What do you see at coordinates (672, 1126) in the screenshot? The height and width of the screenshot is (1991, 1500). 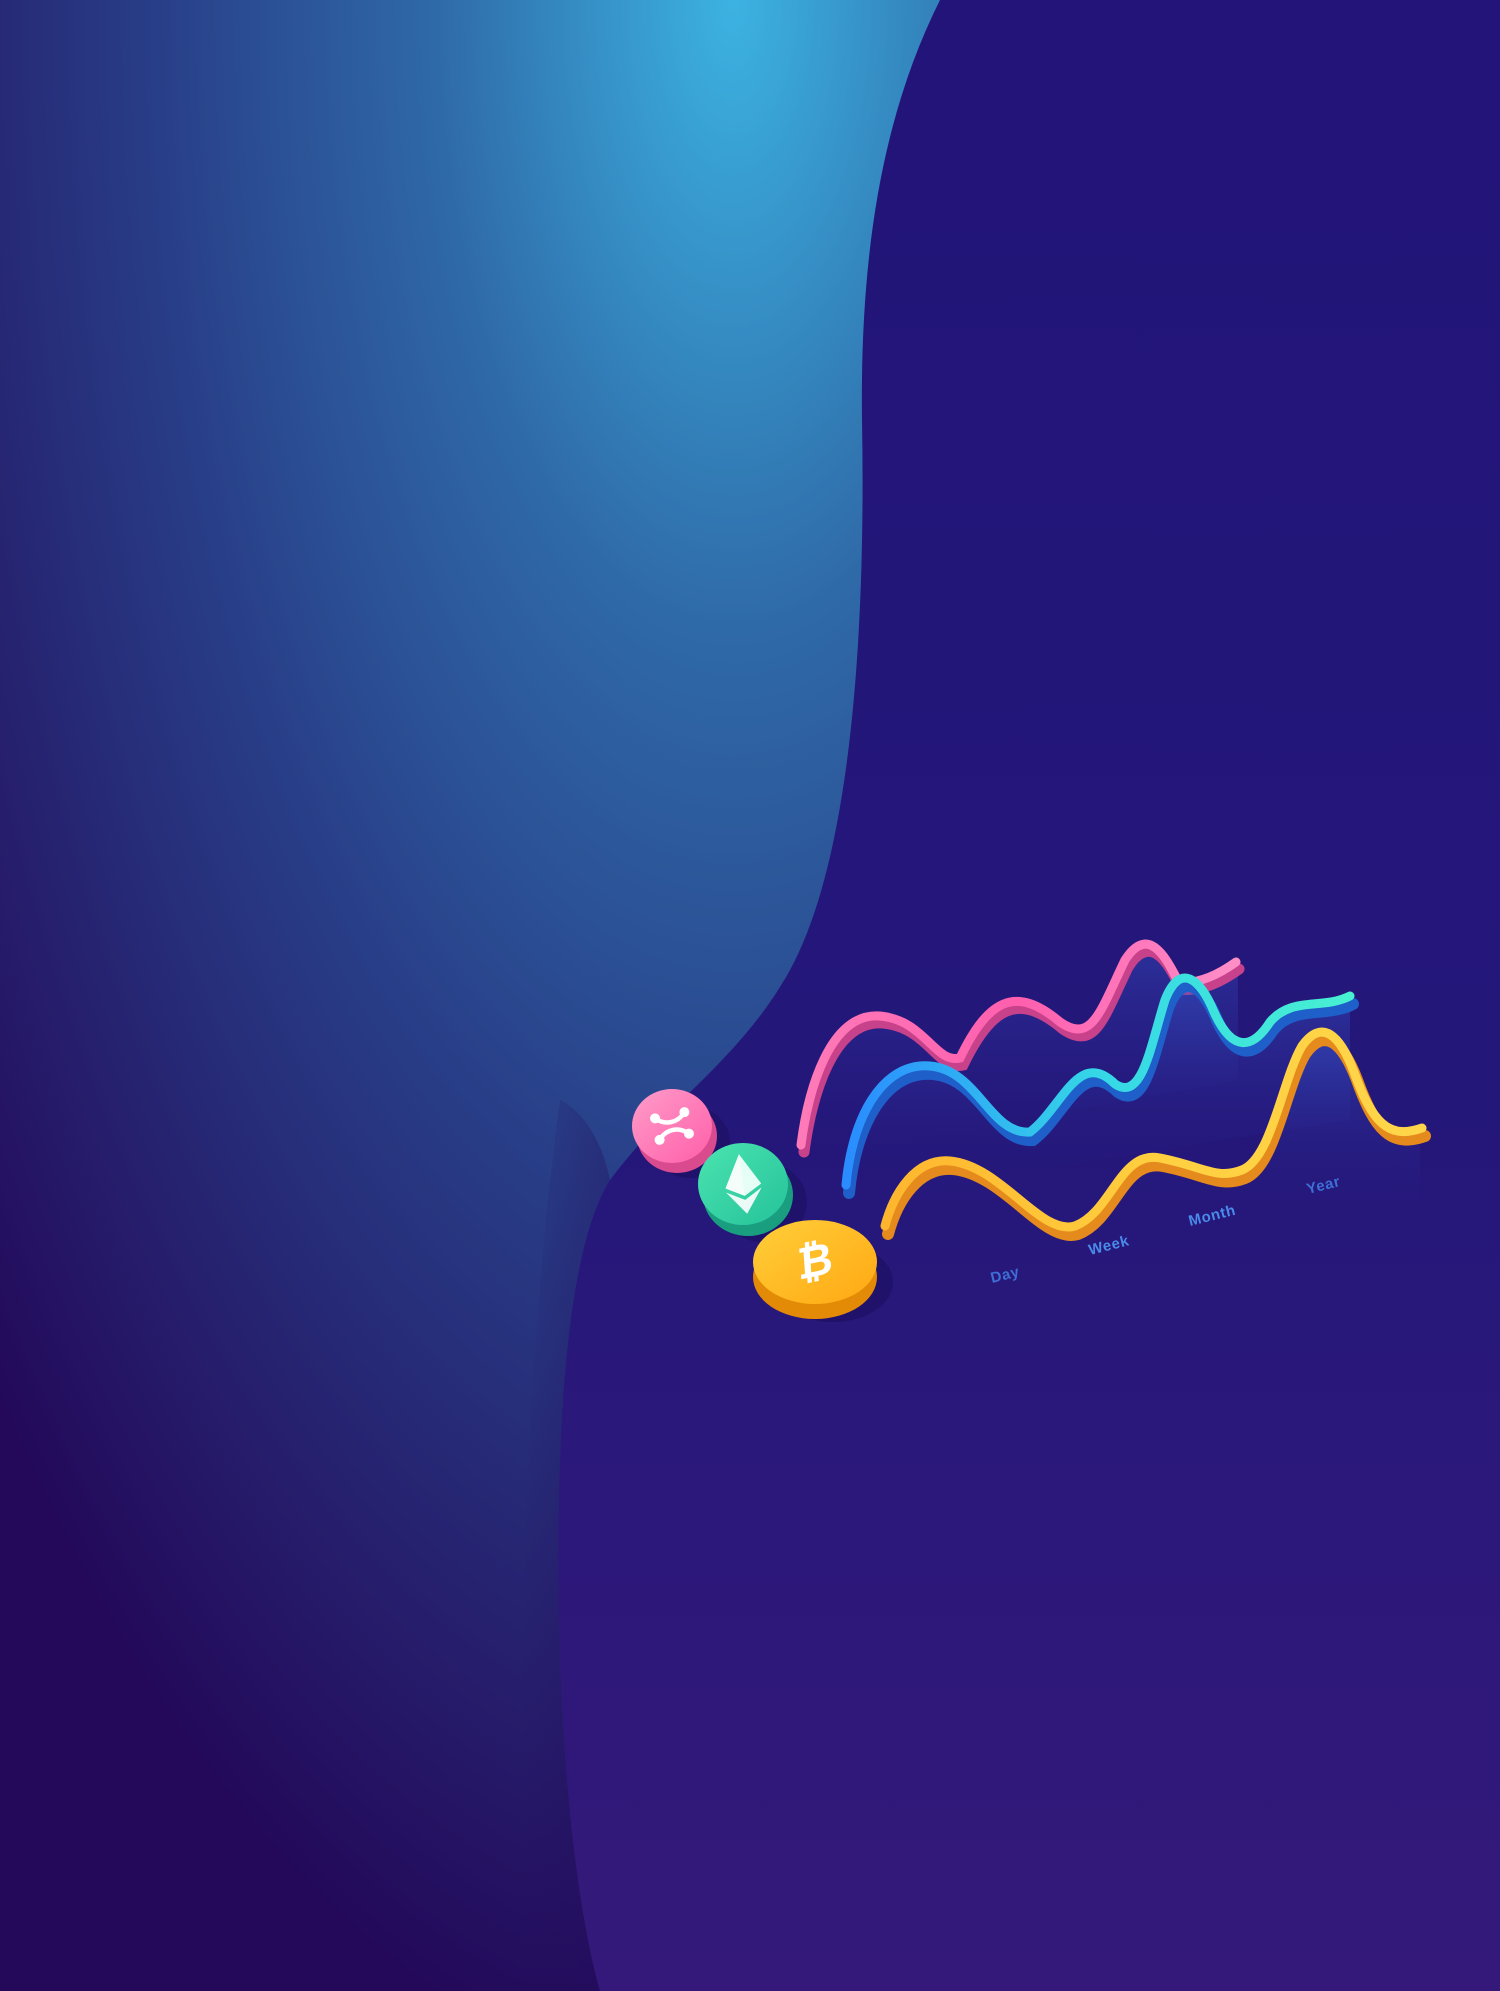 I see `ripple-icon` at bounding box center [672, 1126].